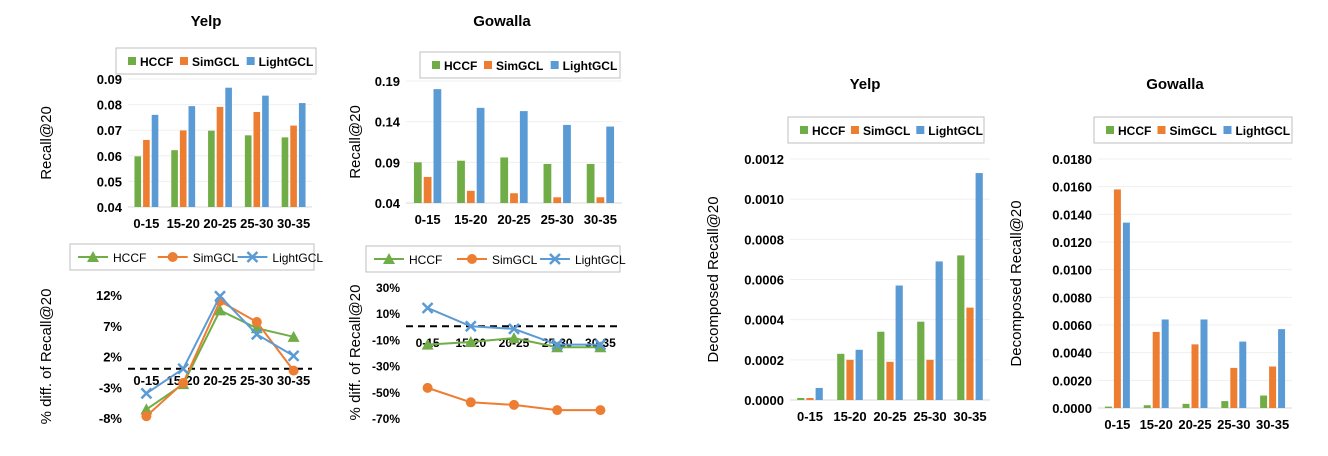 The width and height of the screenshot is (1328, 456). Describe the element at coordinates (764, 320) in the screenshot. I see `yelp-decomposed-ytick-label: 0.0004` at that location.